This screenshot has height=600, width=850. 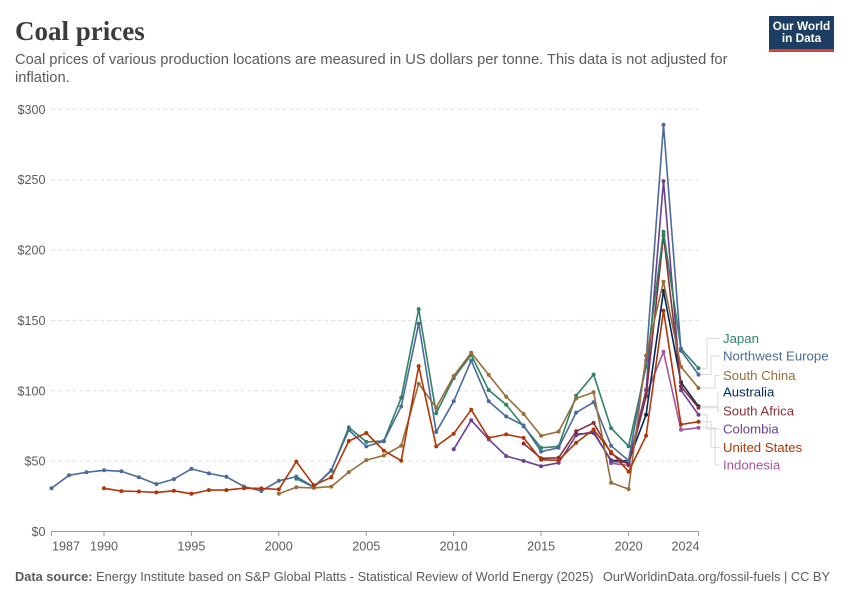 I want to click on svg-text: United States, so click(x=763, y=447).